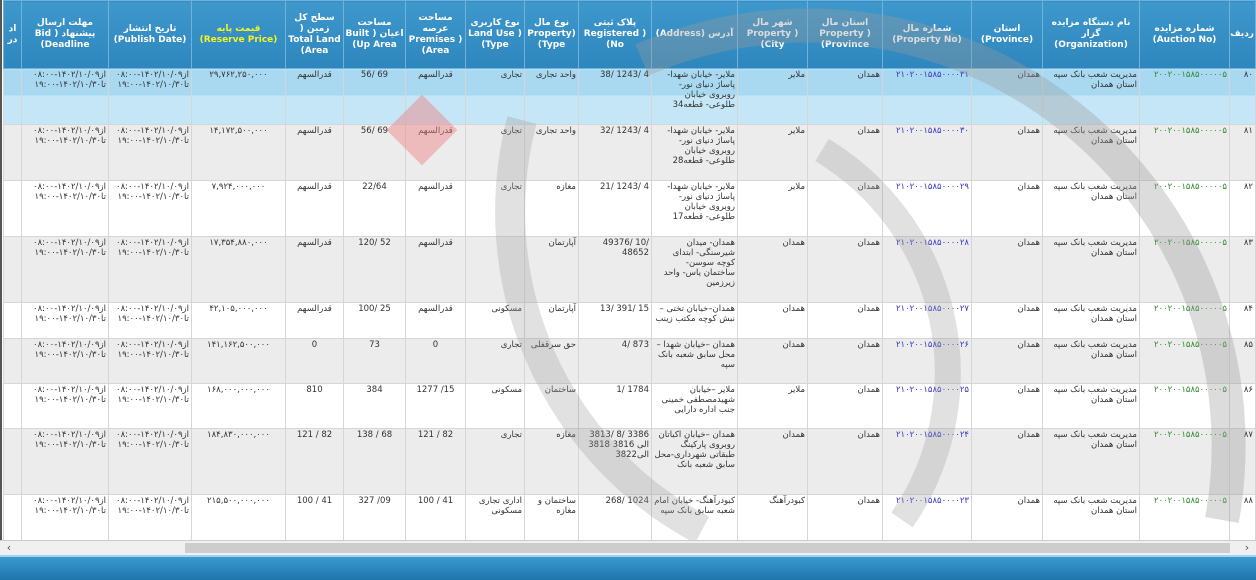 The width and height of the screenshot is (1256, 580). I want to click on scroll-left-arrow-icon: ‹, so click(9, 547).